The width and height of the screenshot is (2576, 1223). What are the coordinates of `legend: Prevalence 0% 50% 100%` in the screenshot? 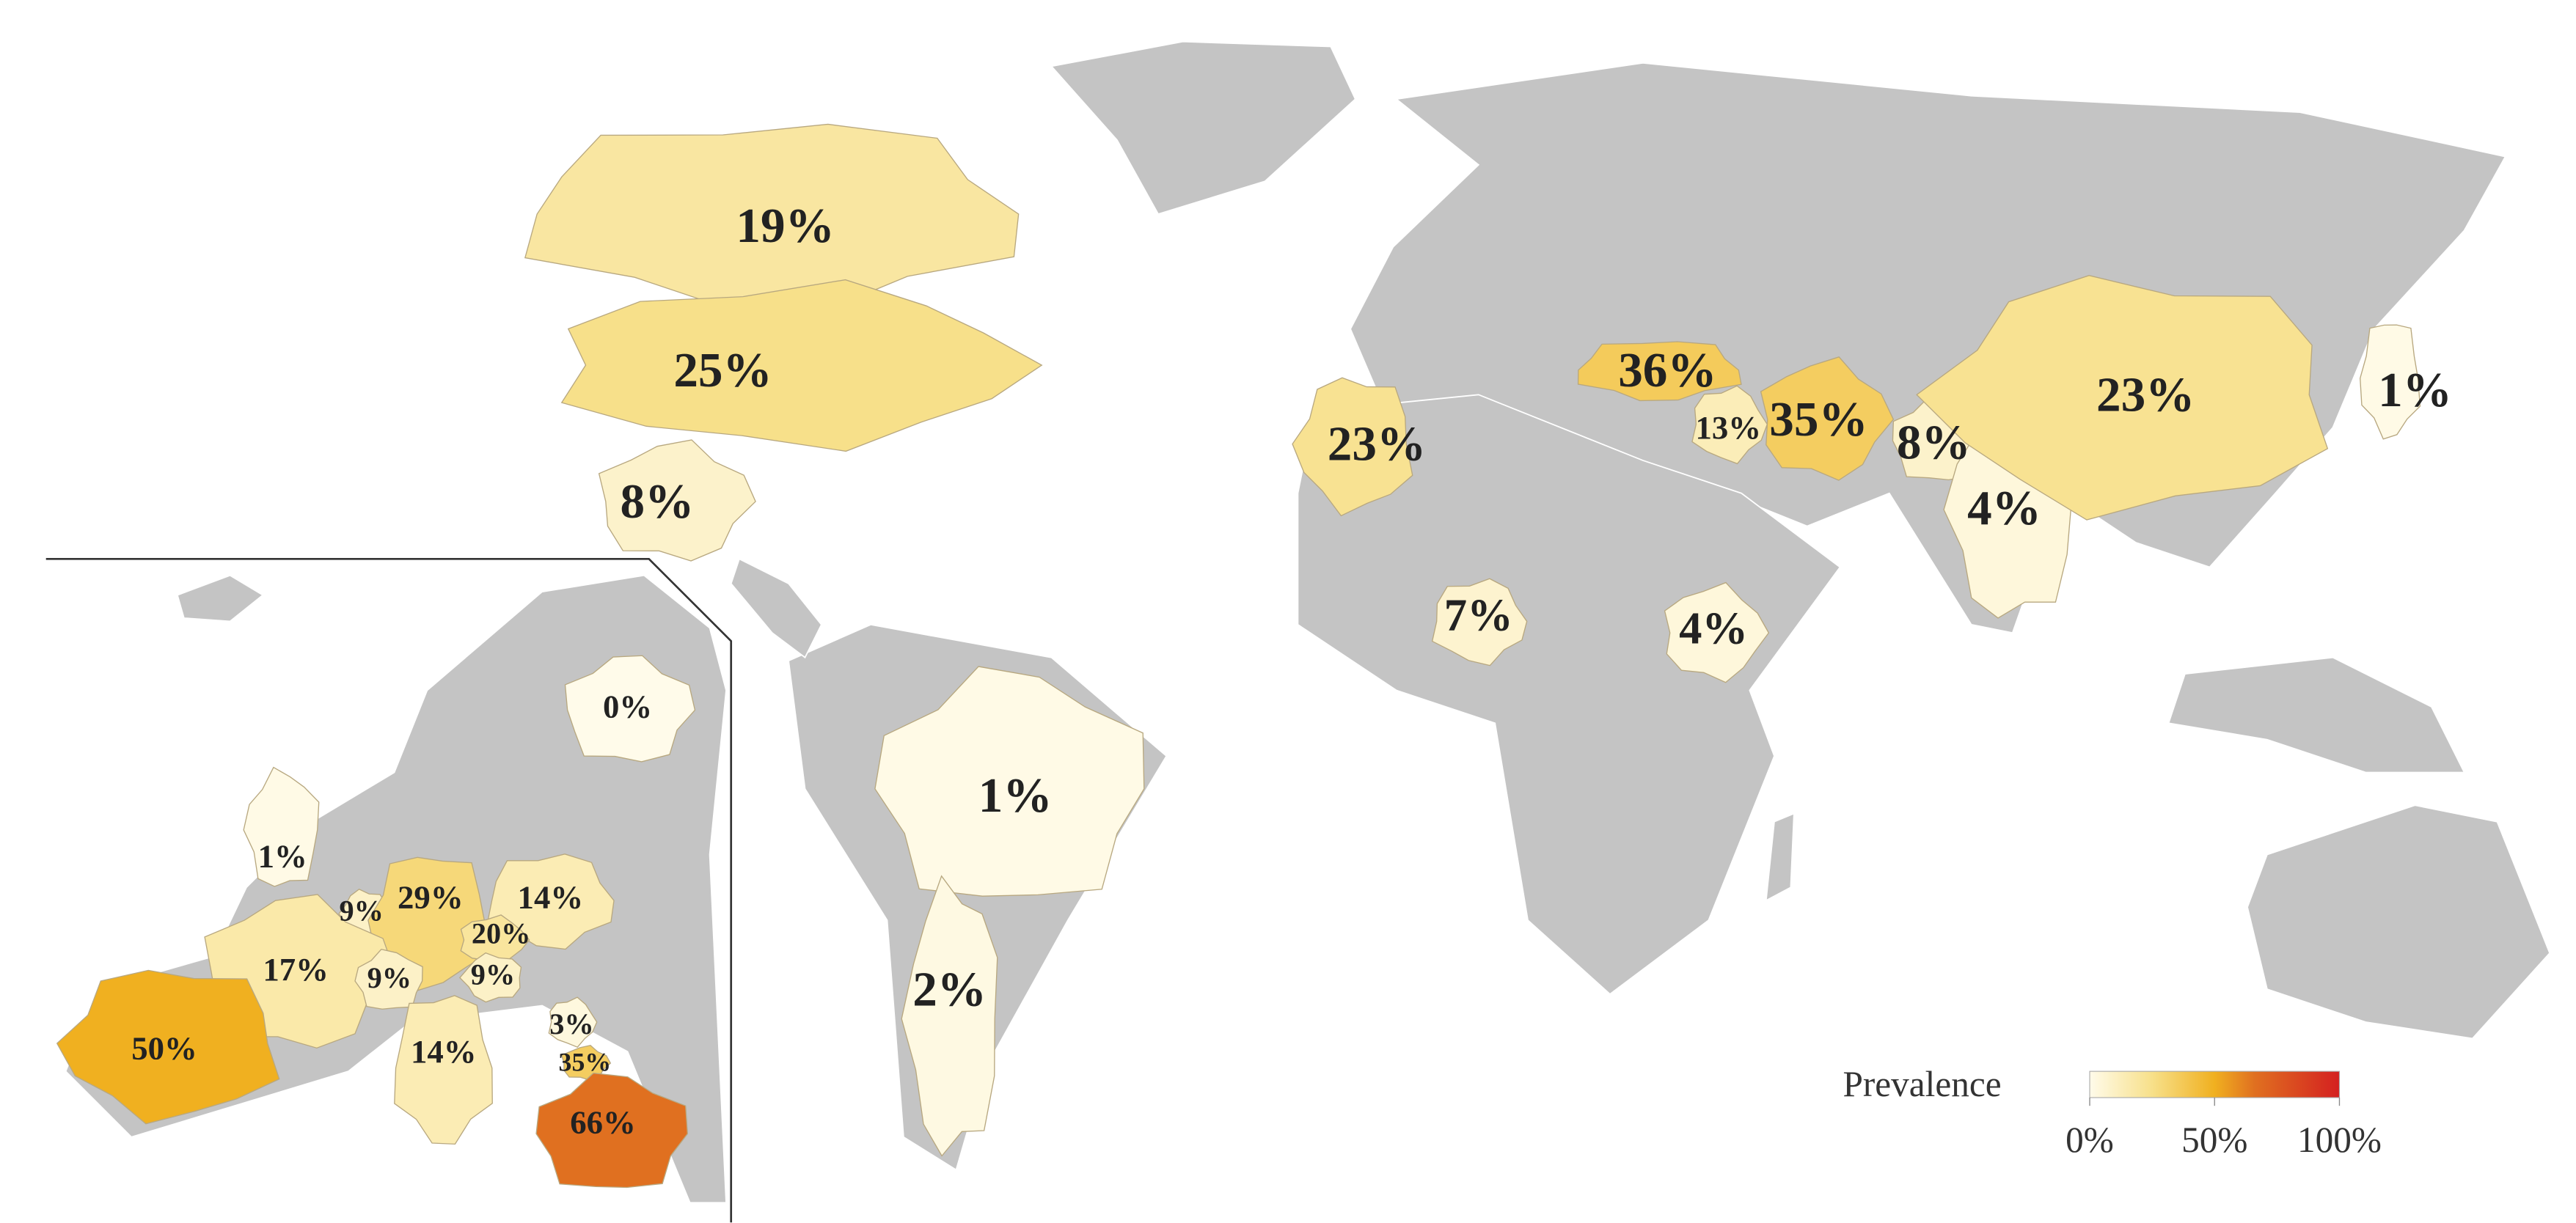 It's located at (2112, 1112).